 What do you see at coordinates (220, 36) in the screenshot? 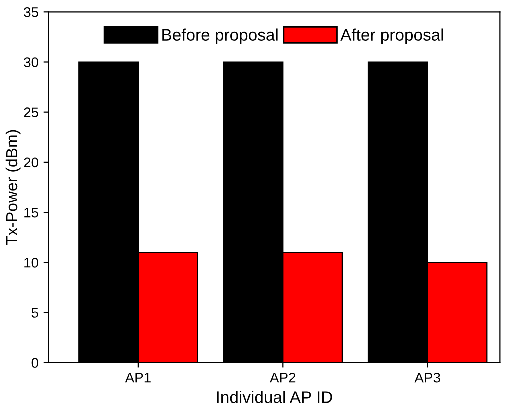
I see `legend-label: Before proposal` at bounding box center [220, 36].